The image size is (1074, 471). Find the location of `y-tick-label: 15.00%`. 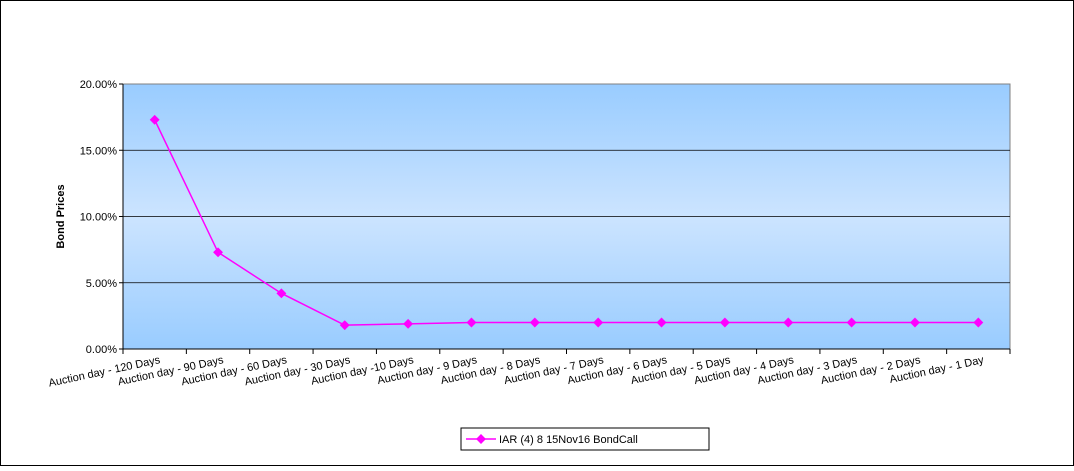

y-tick-label: 15.00% is located at coordinates (99, 151).